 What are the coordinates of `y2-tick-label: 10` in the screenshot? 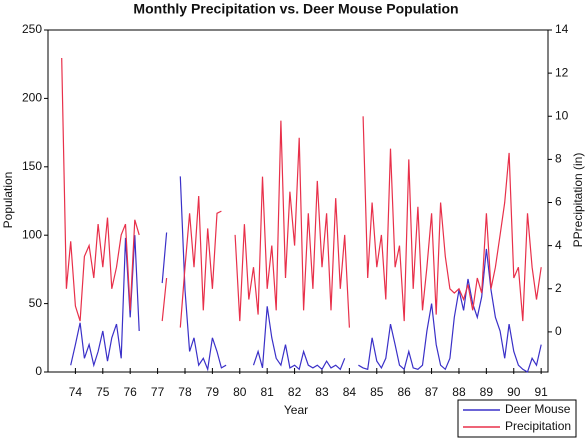 It's located at (562, 115).